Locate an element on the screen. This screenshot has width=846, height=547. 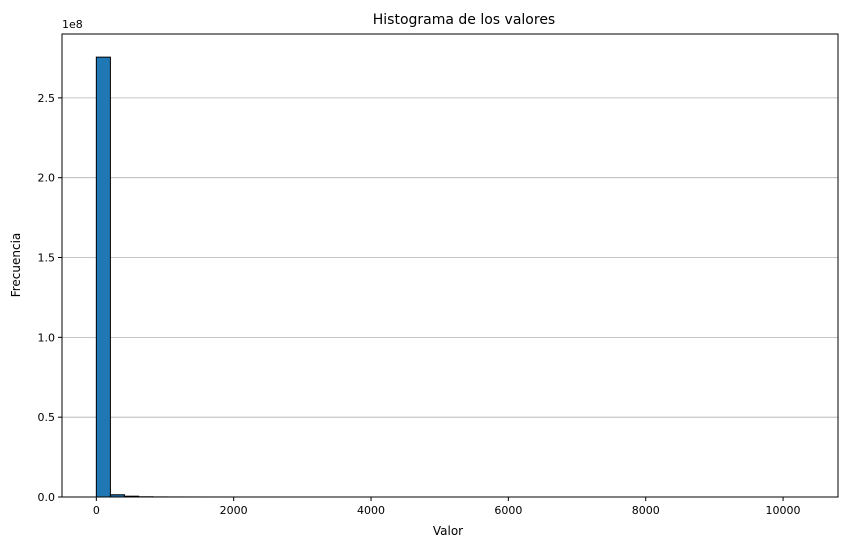
x-tick-label: 8000 is located at coordinates (646, 510).